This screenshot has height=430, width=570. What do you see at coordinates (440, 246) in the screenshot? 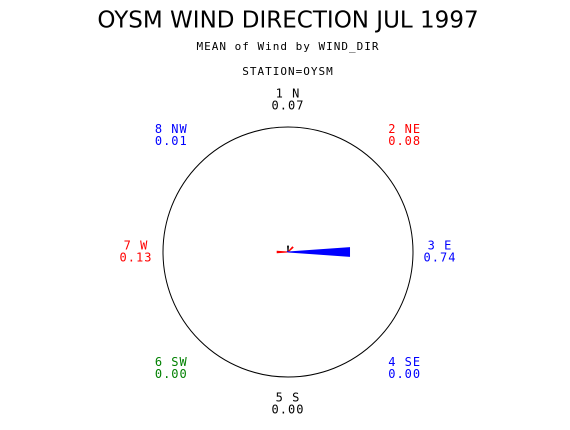
I see `direction-label: 3 E` at bounding box center [440, 246].